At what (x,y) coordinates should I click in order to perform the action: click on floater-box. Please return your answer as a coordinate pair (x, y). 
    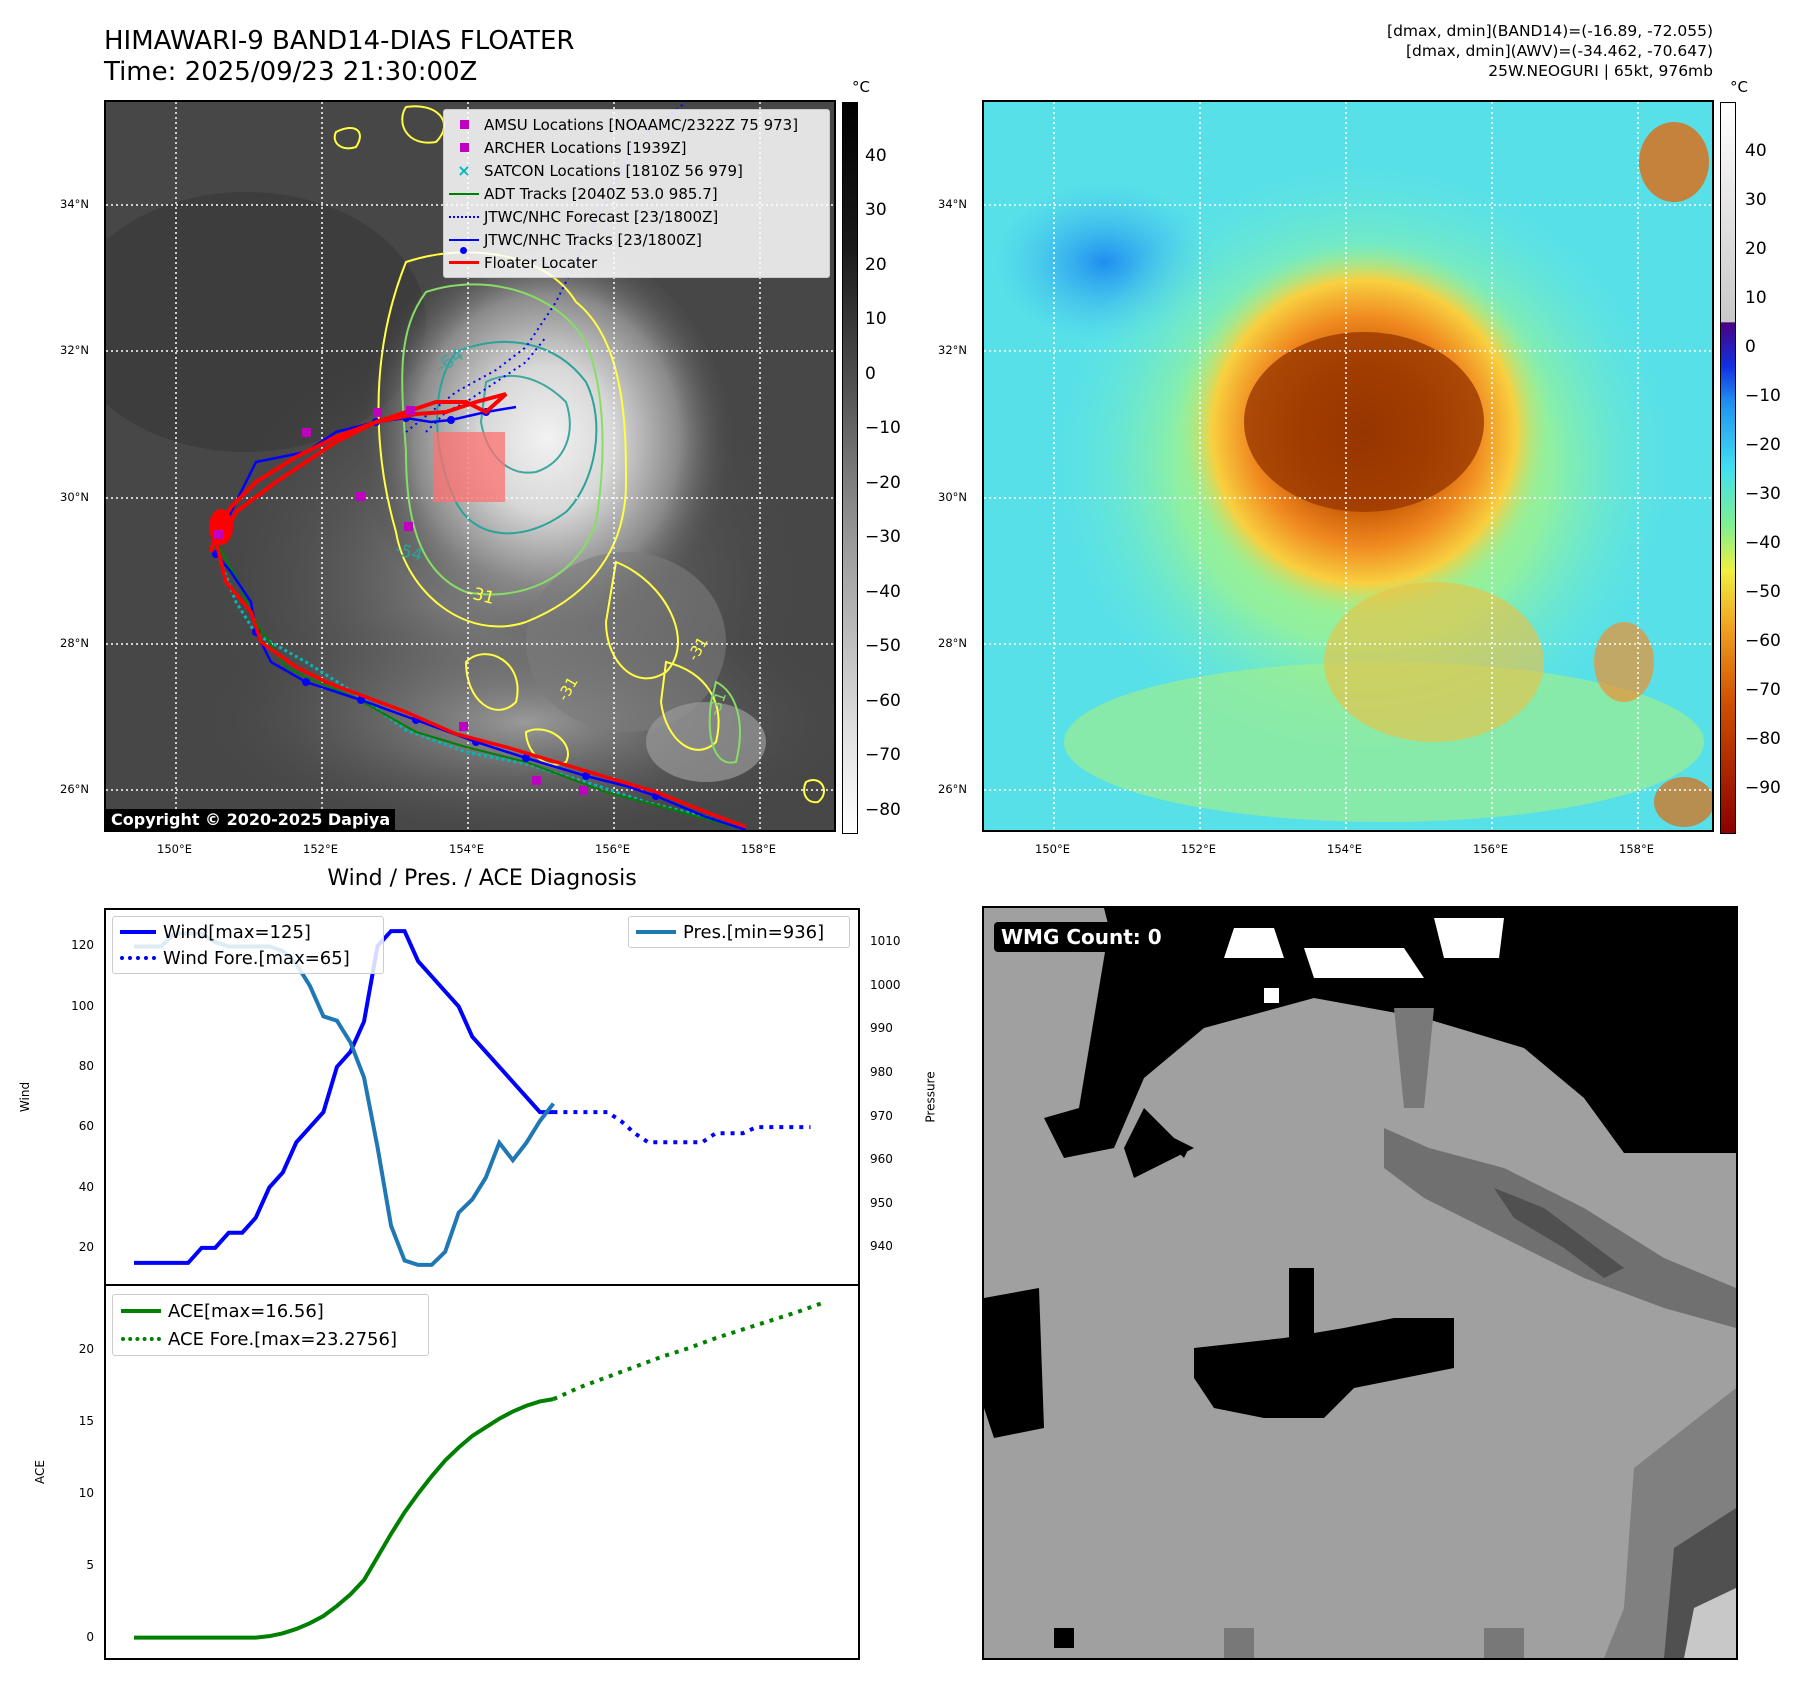
    Looking at the image, I should click on (469, 467).